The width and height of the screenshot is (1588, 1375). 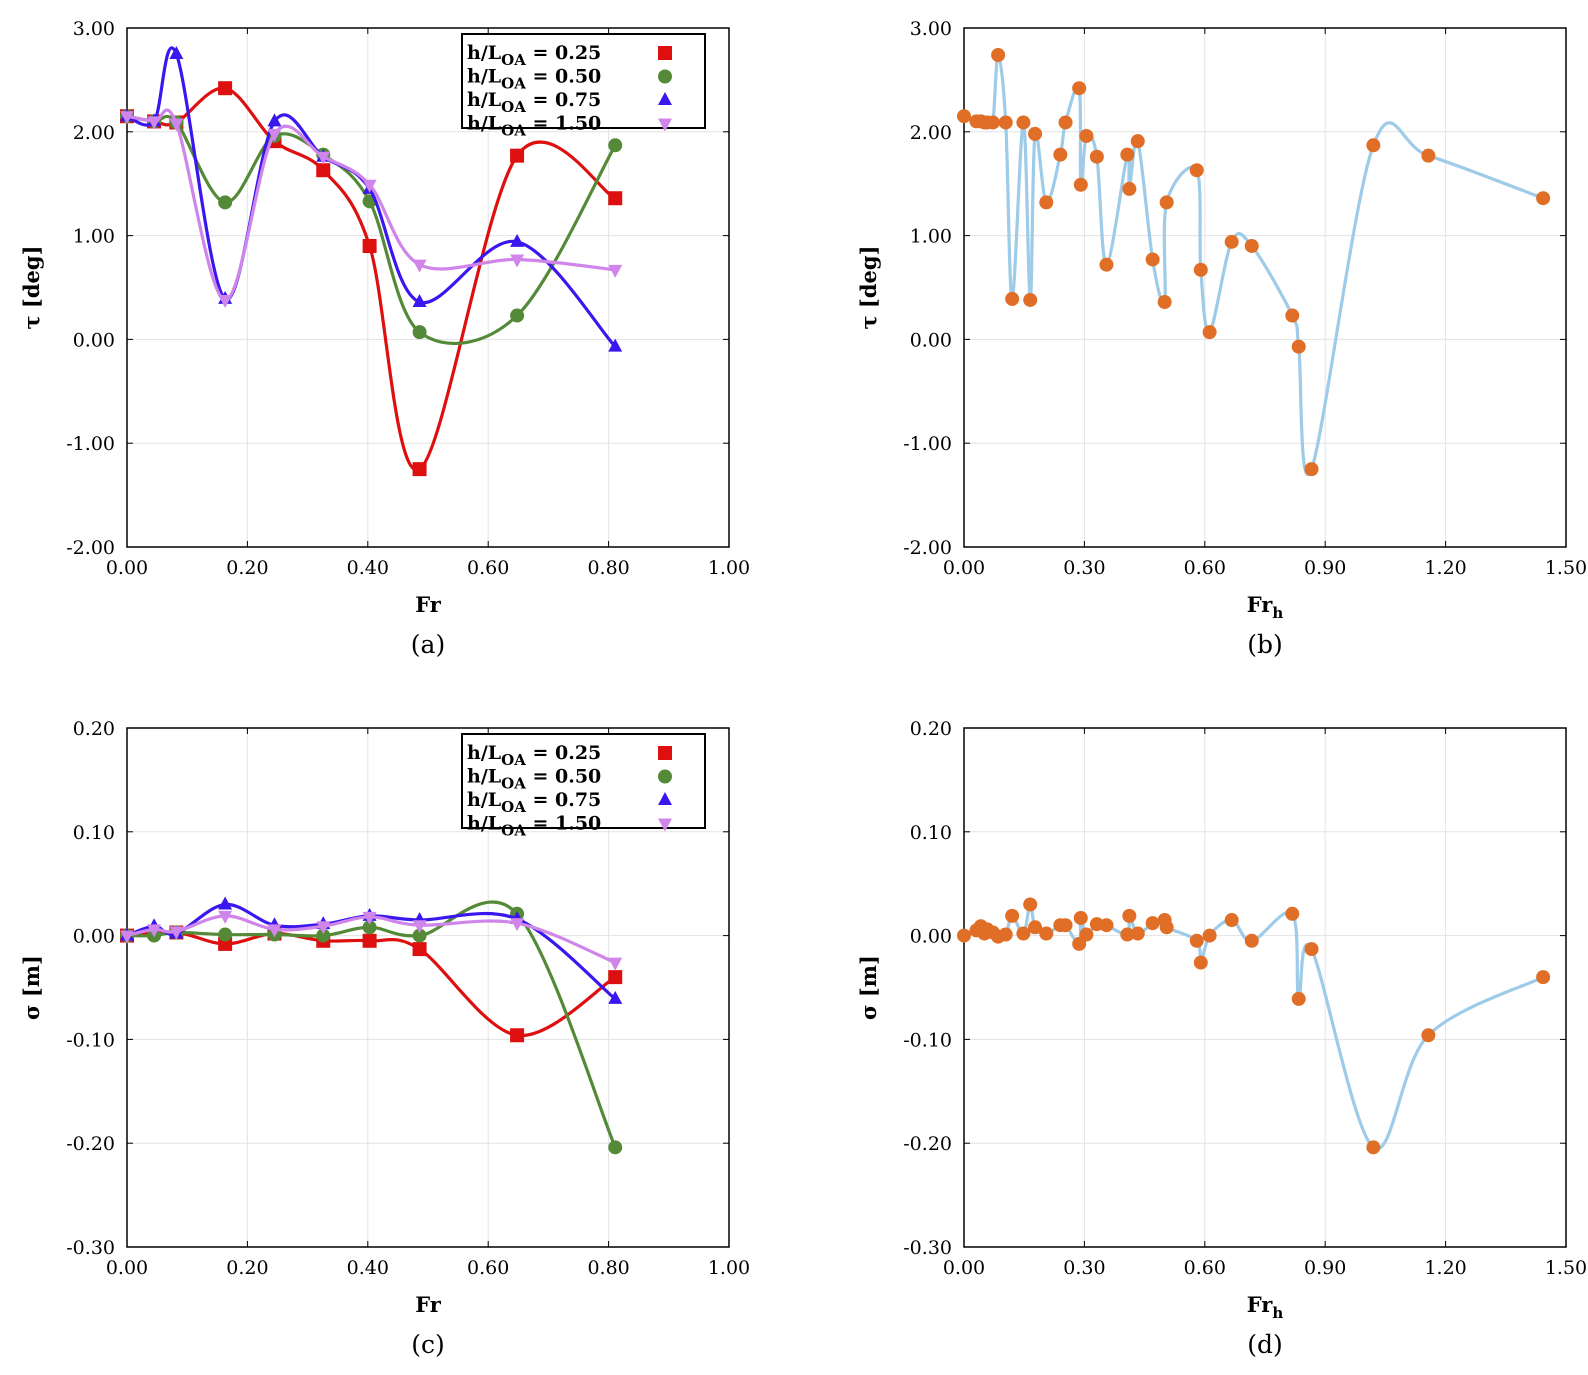 I want to click on plot-frame-a, so click(x=428, y=287).